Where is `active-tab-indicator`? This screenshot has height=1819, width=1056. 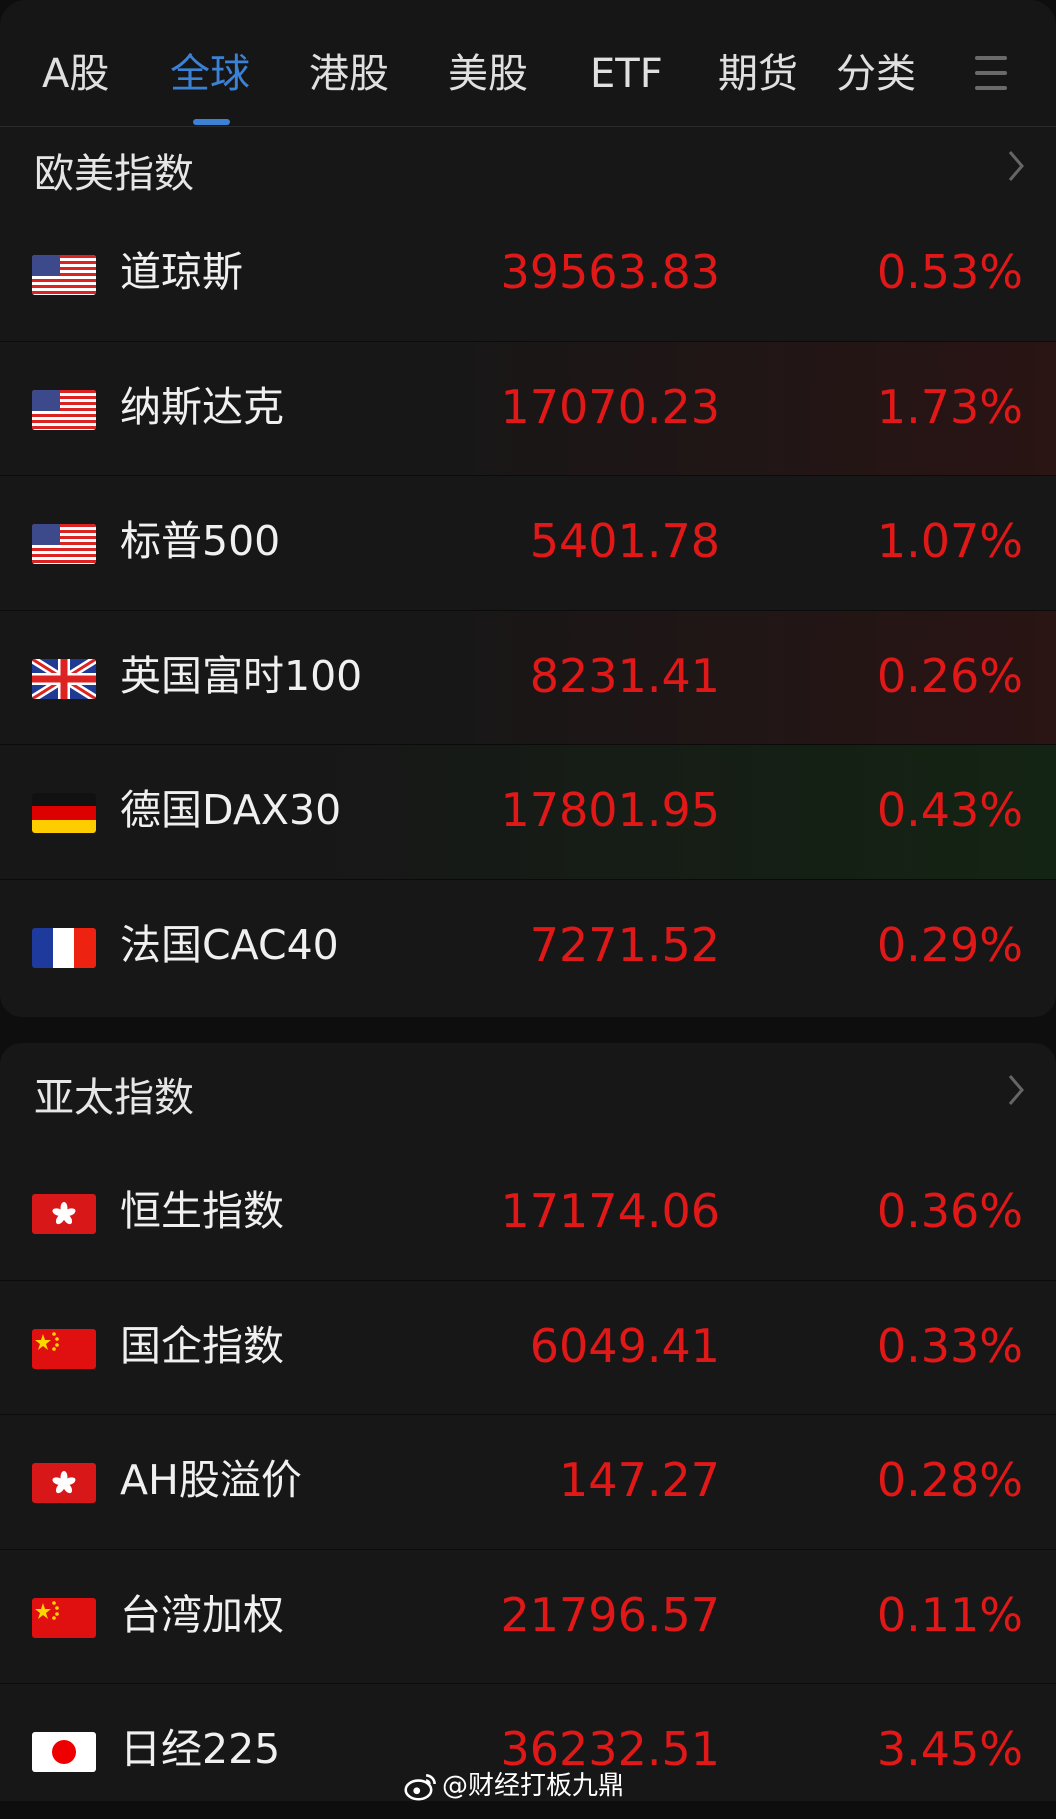
active-tab-indicator is located at coordinates (211, 122).